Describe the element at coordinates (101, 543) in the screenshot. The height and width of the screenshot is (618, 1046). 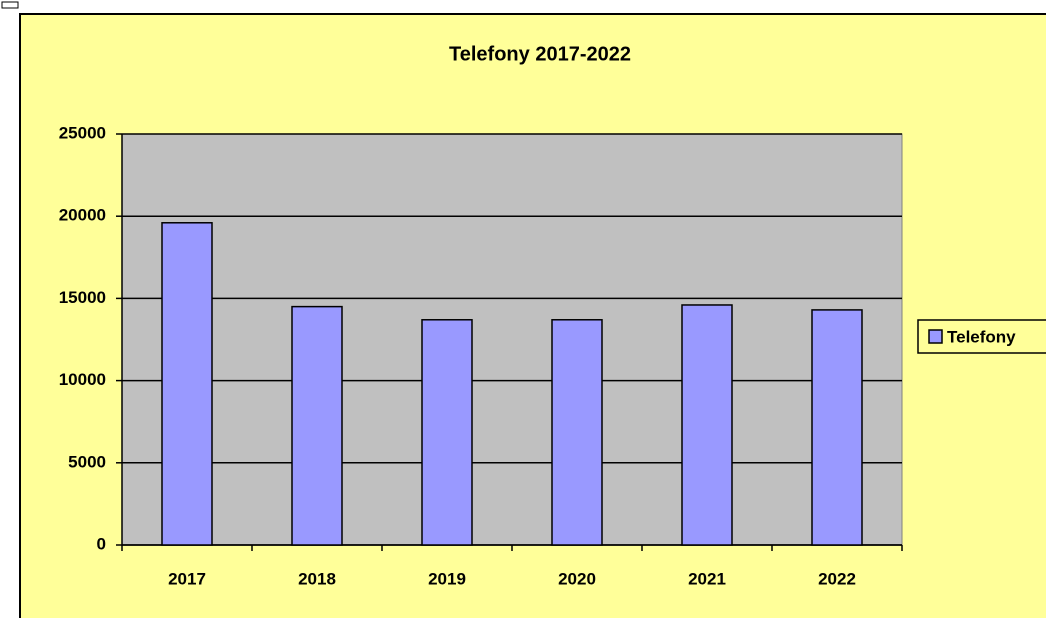
I see `y-tick-label: 0` at that location.